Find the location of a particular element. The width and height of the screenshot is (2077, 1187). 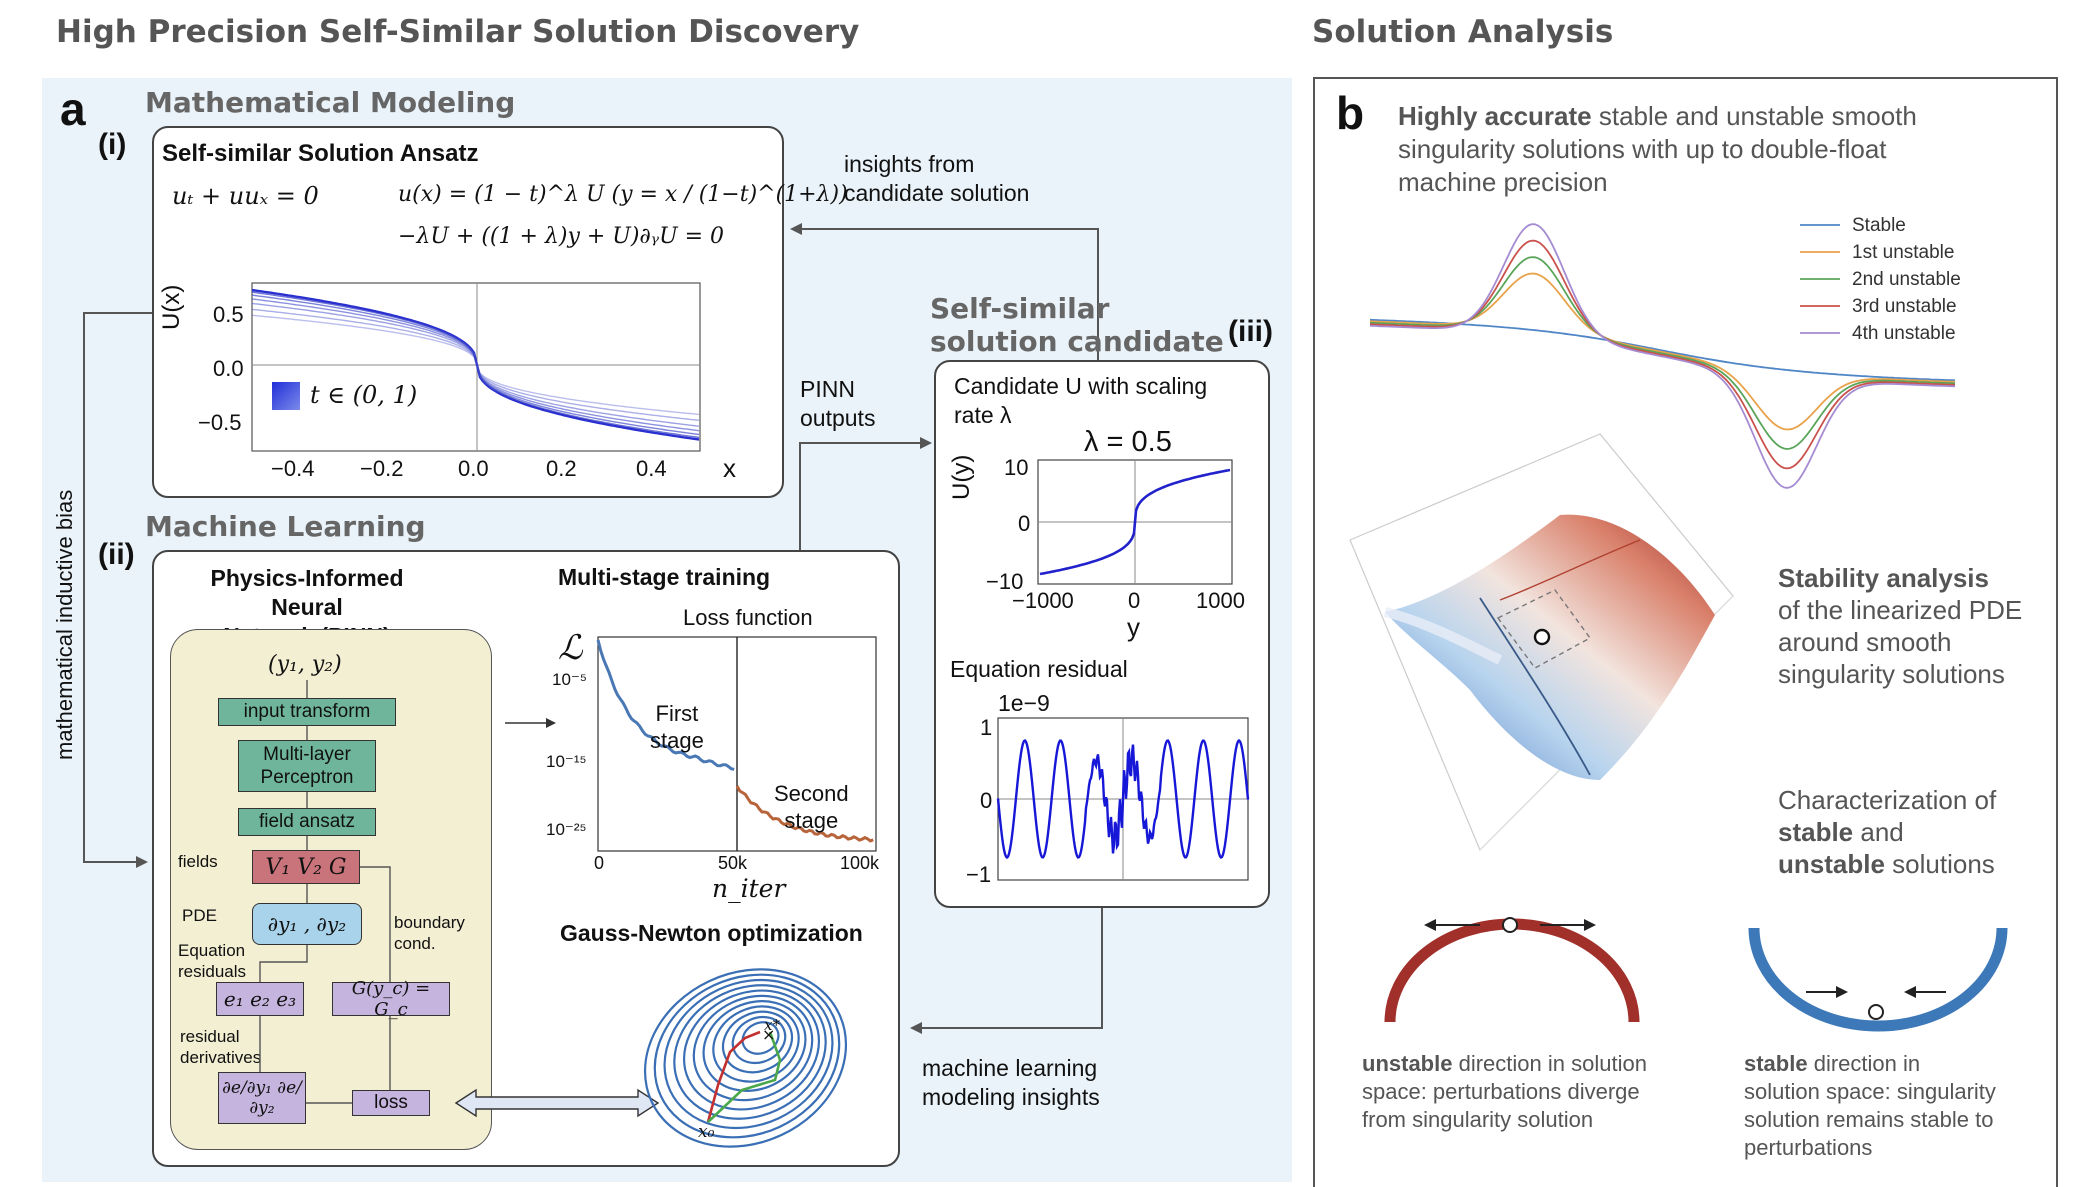

pde-label: PDE is located at coordinates (199, 915).